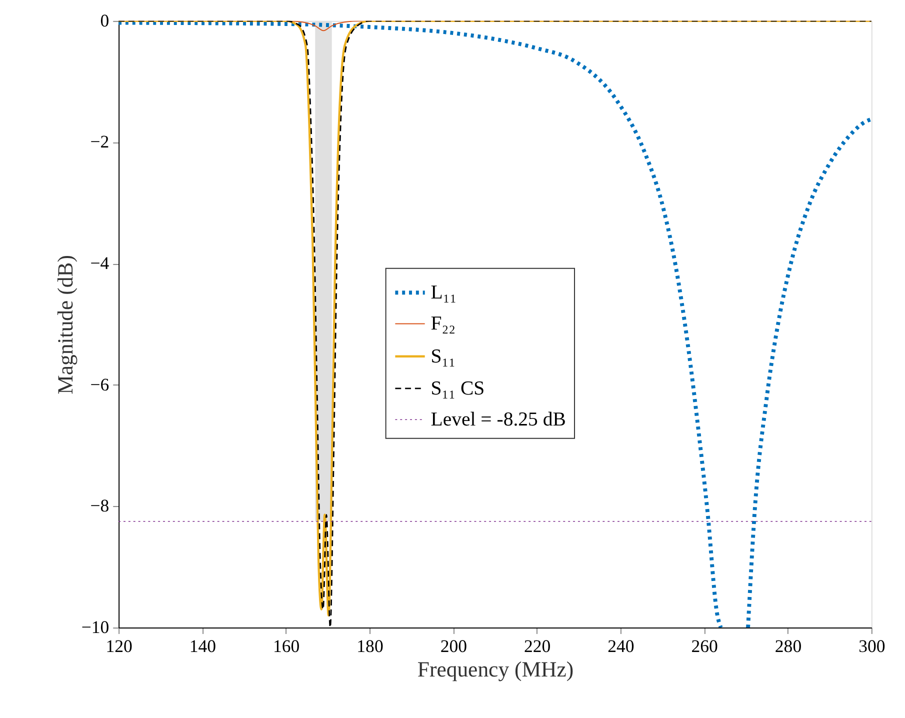  Describe the element at coordinates (498, 419) in the screenshot. I see `legend-label: Level = -8.25 dB` at that location.